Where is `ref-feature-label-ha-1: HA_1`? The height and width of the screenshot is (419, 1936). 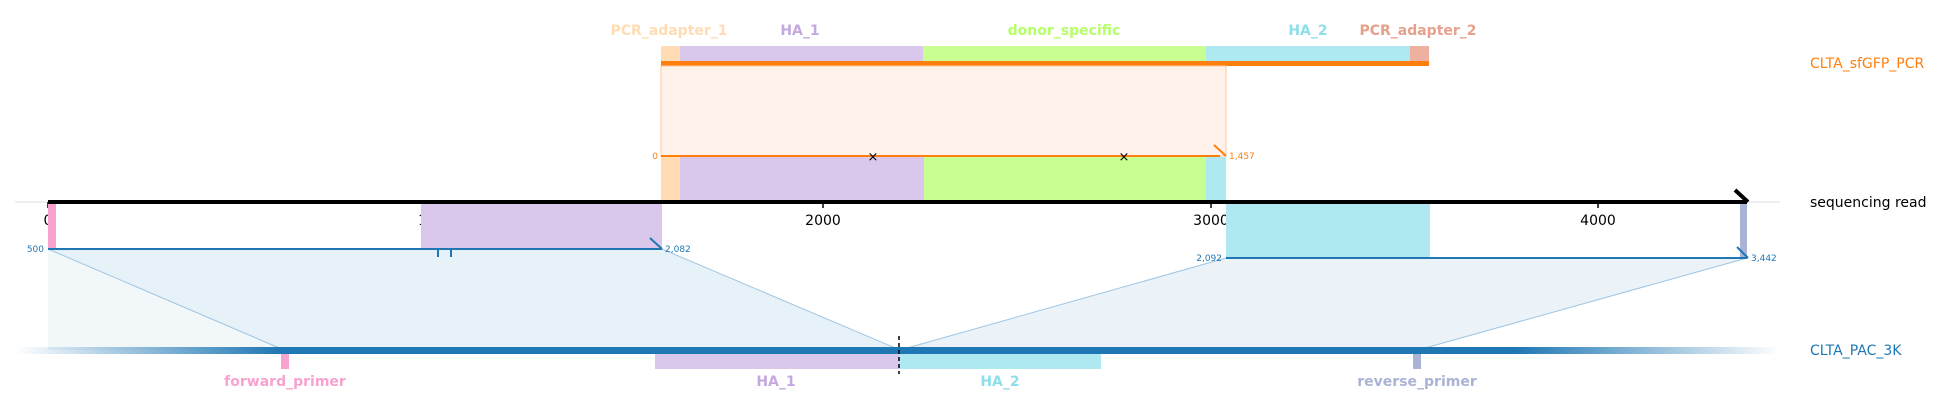
ref-feature-label-ha-1: HA_1 is located at coordinates (799, 31).